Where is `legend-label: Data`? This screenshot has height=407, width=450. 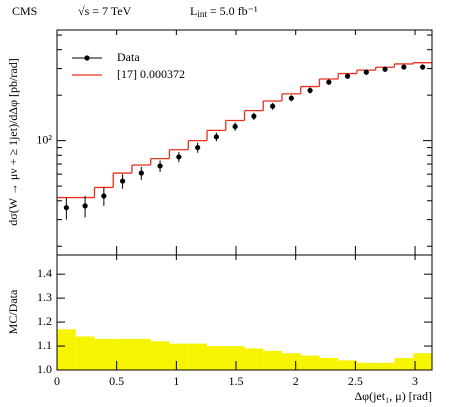
legend-label: Data is located at coordinates (128, 57).